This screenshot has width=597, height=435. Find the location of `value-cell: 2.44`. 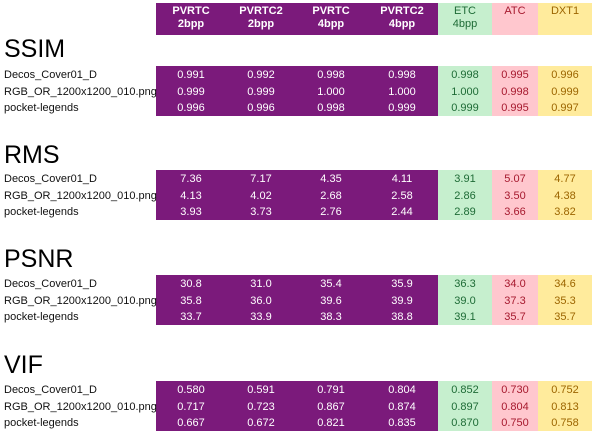

value-cell: 2.44 is located at coordinates (402, 212).